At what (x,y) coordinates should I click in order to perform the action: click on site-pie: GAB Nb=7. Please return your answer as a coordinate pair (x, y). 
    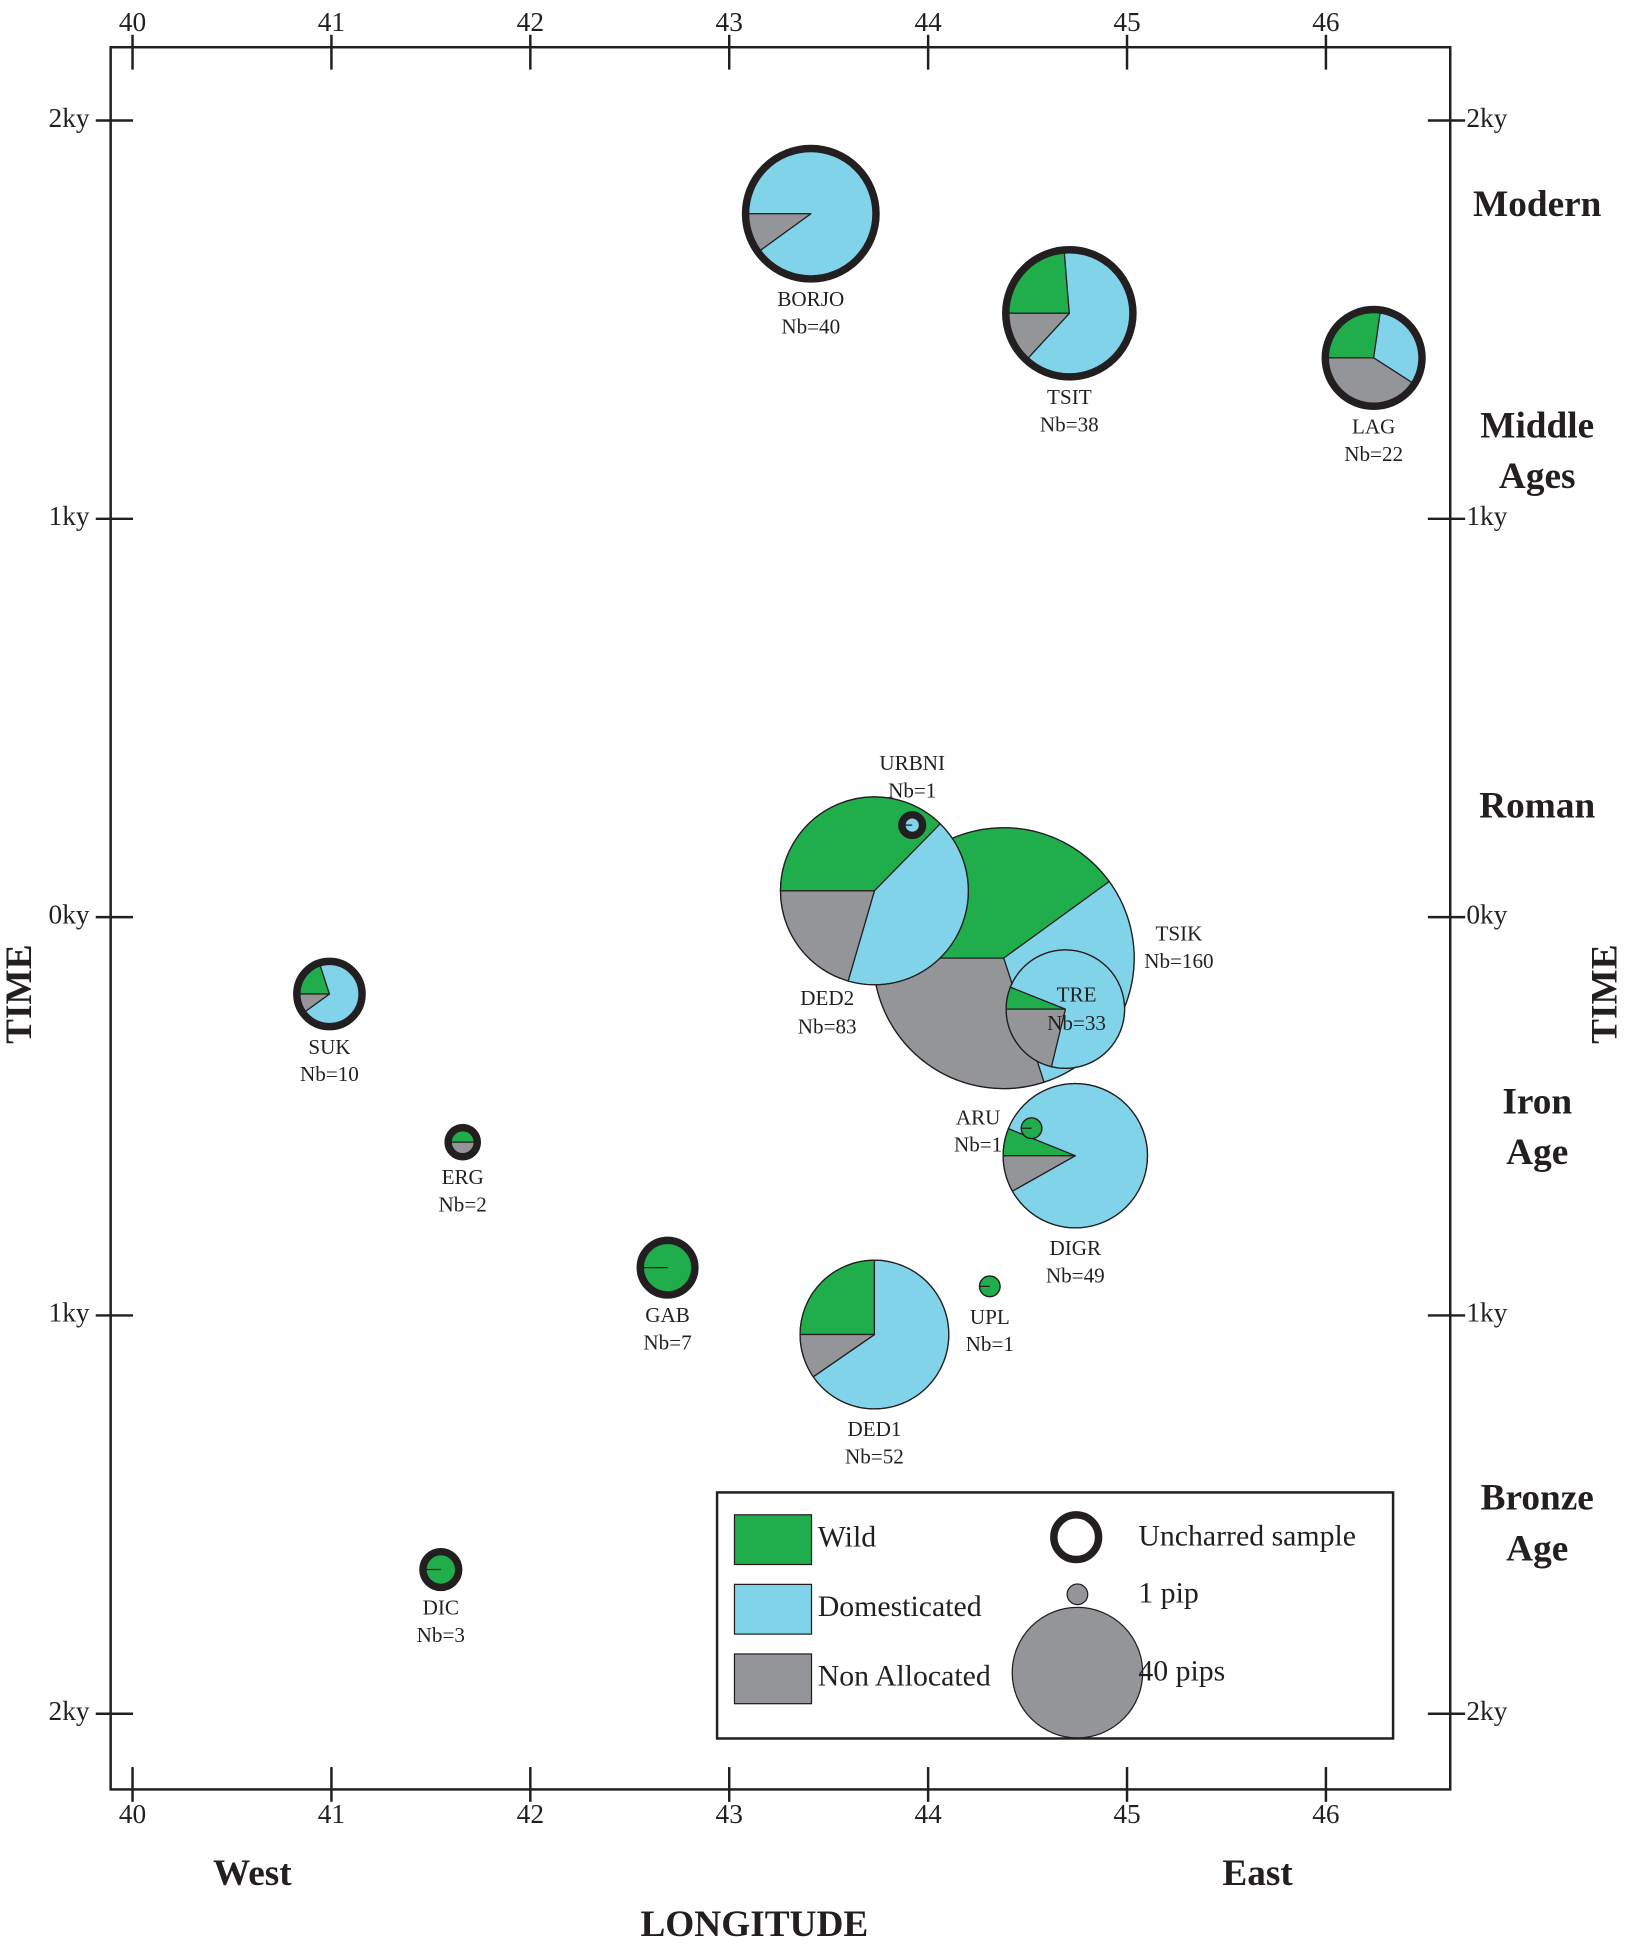
    Looking at the image, I should click on (667, 1295).